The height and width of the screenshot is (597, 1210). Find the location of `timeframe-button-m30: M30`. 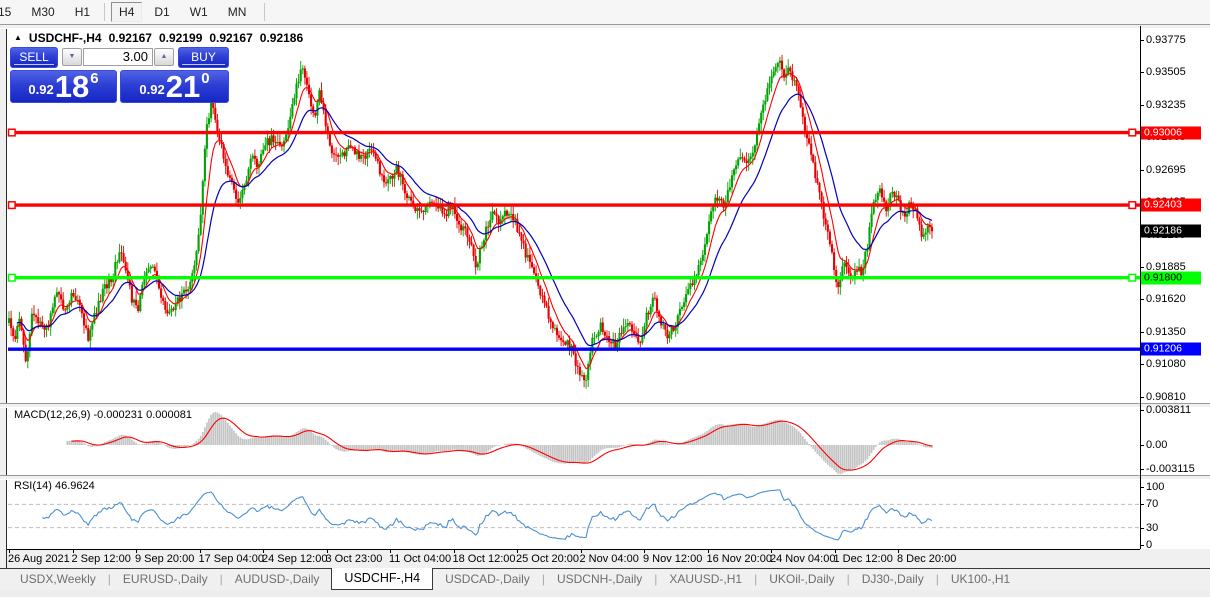

timeframe-button-m30: M30 is located at coordinates (43, 12).